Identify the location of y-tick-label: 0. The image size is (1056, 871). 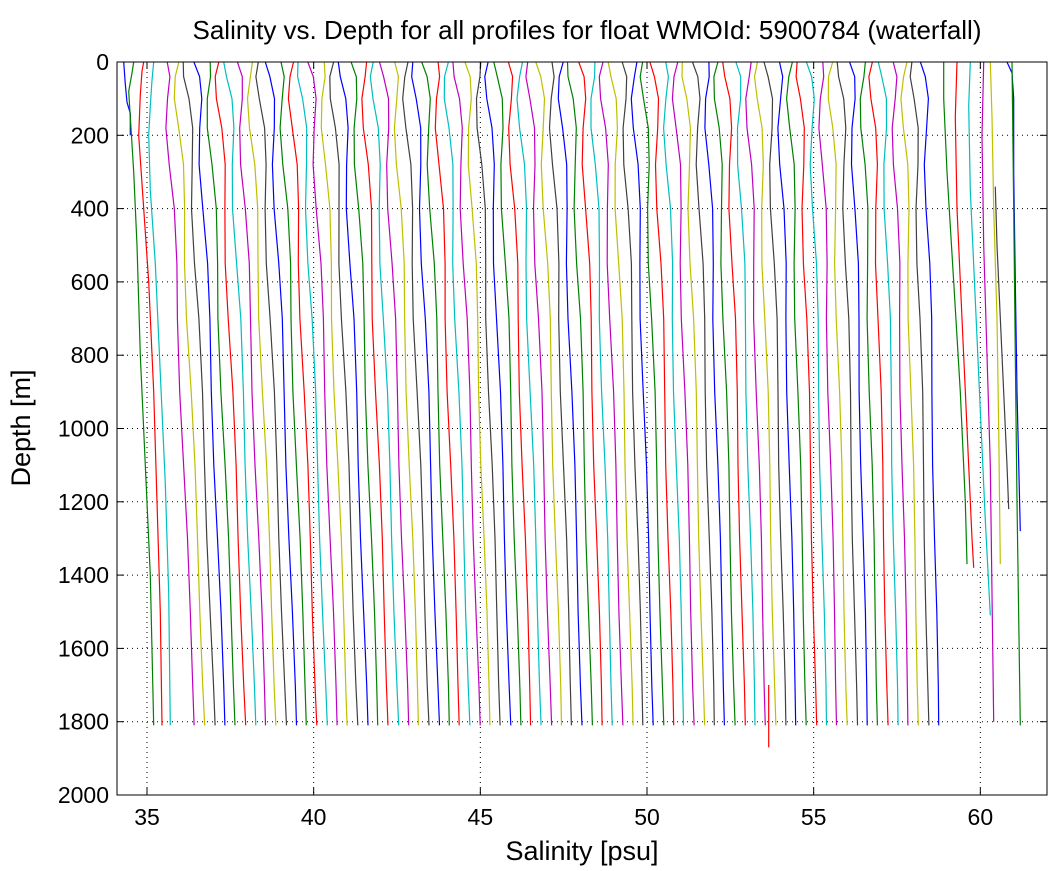
(102, 62).